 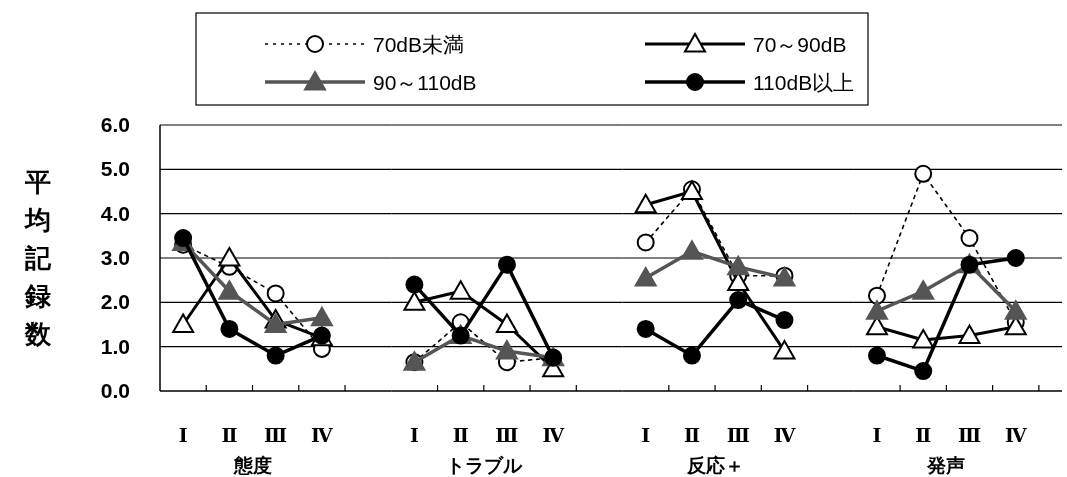 I want to click on legend-label: 90～110dB, so click(x=425, y=82).